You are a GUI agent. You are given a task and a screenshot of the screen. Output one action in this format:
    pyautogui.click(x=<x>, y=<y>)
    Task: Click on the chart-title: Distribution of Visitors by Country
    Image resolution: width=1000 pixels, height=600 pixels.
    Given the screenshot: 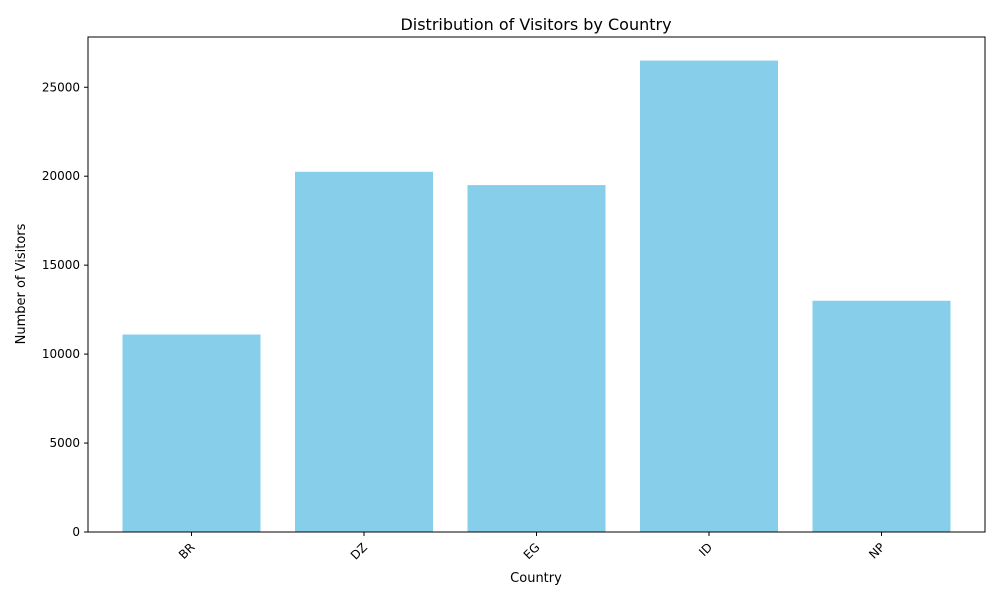 What is the action you would take?
    pyautogui.click(x=535, y=24)
    